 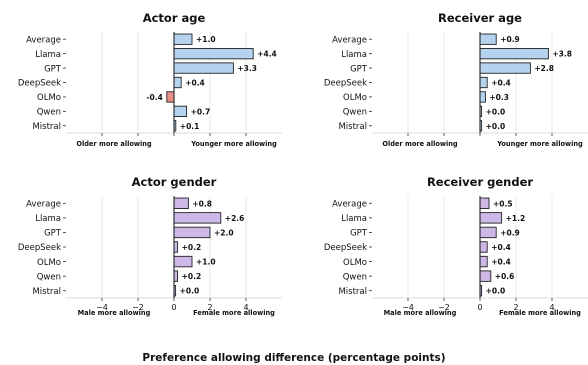 What do you see at coordinates (505, 276) in the screenshot?
I see `bar-value-label: +0.6` at bounding box center [505, 276].